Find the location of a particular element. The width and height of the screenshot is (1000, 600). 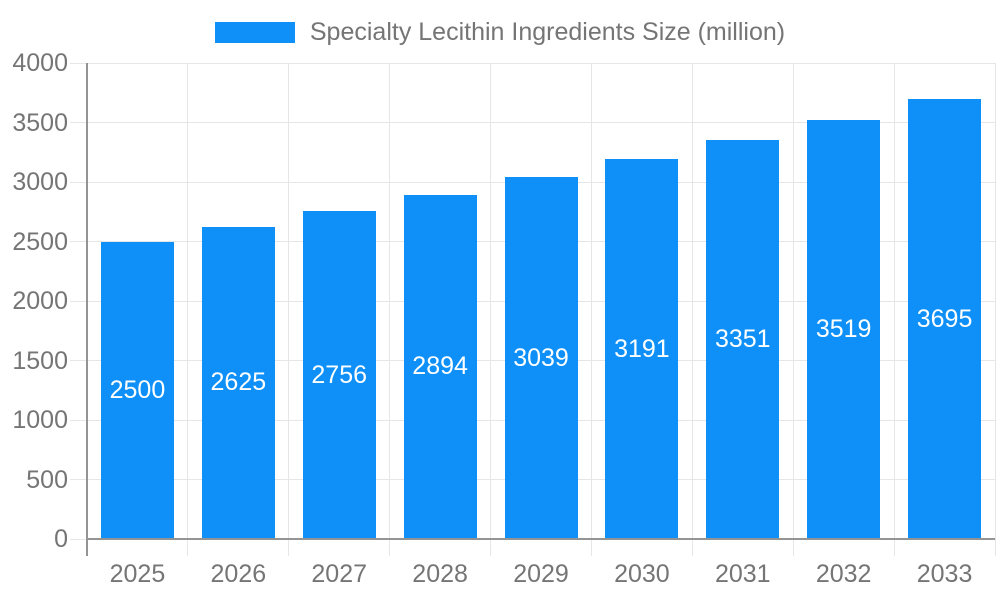

bar: 3351 is located at coordinates (743, 339).